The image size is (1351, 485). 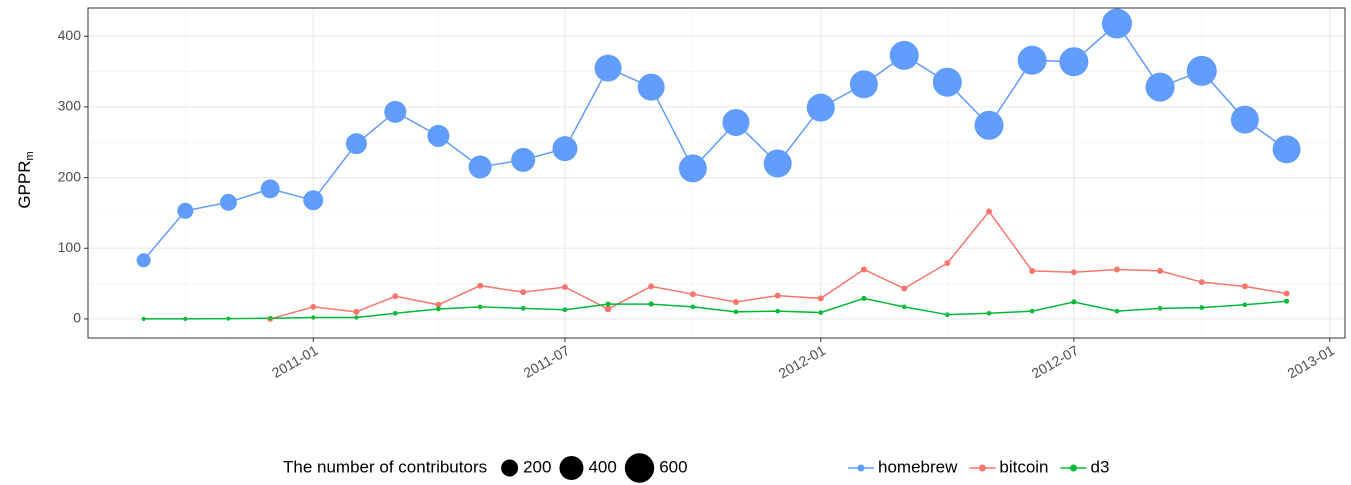 What do you see at coordinates (1055, 362) in the screenshot?
I see `x-tick-label: 2012-07` at bounding box center [1055, 362].